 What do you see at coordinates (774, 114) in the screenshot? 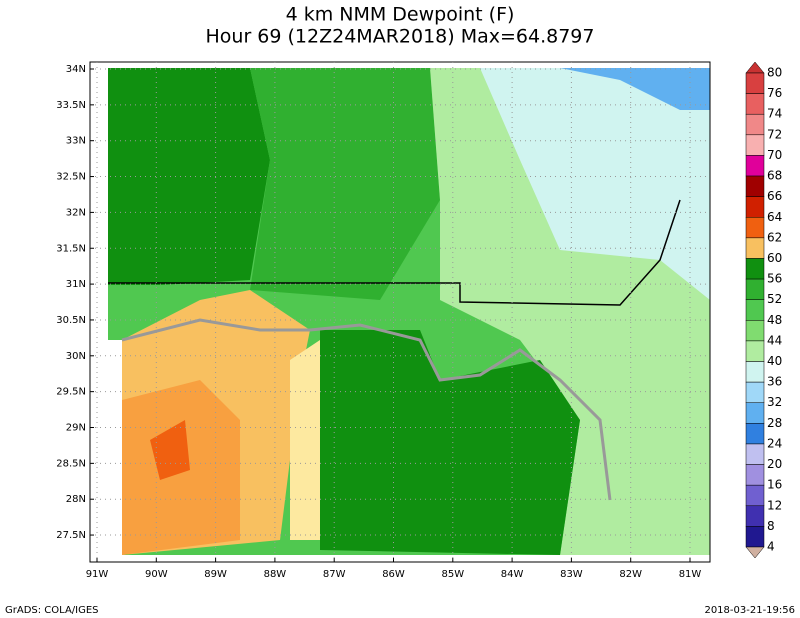
I see `colorbar-label: 74` at bounding box center [774, 114].